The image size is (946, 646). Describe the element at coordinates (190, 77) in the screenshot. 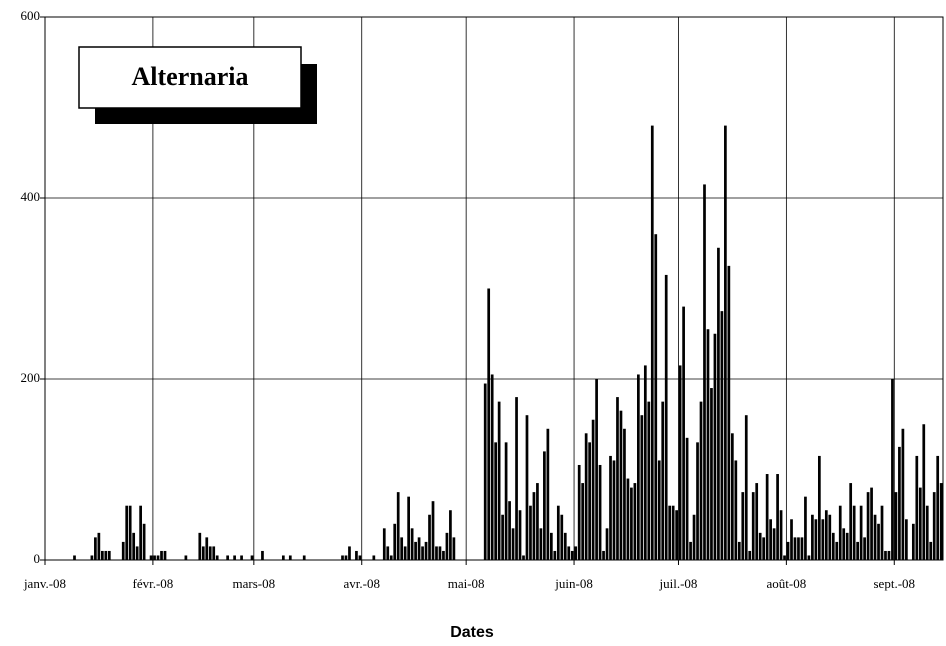

I see `title-box` at that location.